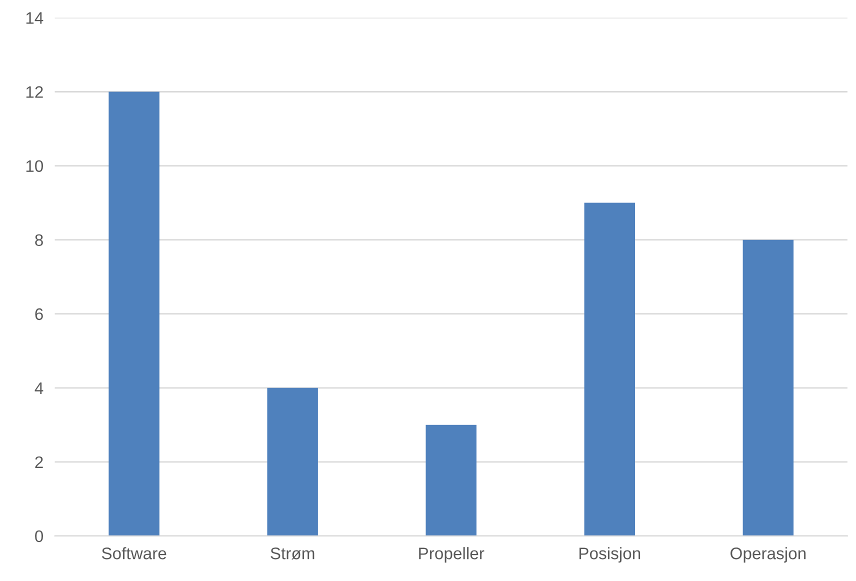 The width and height of the screenshot is (856, 581). Describe the element at coordinates (39, 240) in the screenshot. I see `y-tick-label: 8` at that location.